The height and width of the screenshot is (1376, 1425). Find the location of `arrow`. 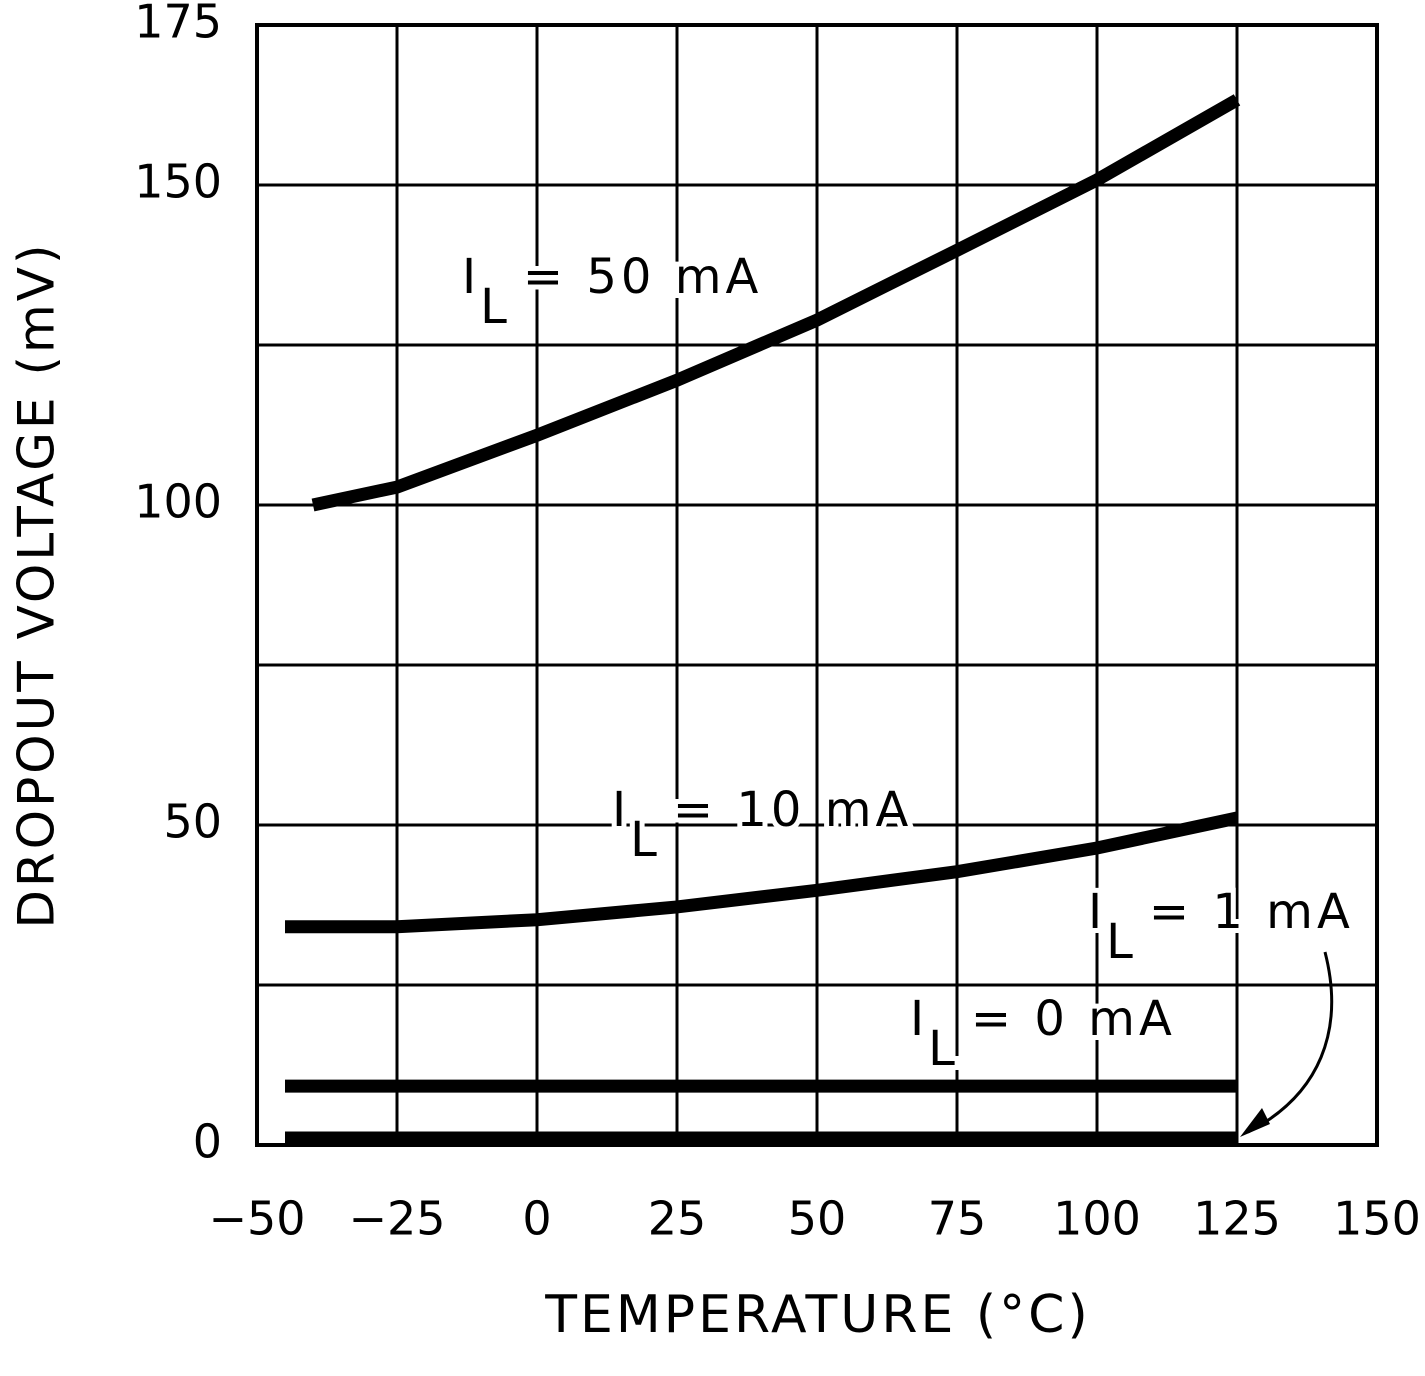

arrow is located at coordinates (1290, 1042).